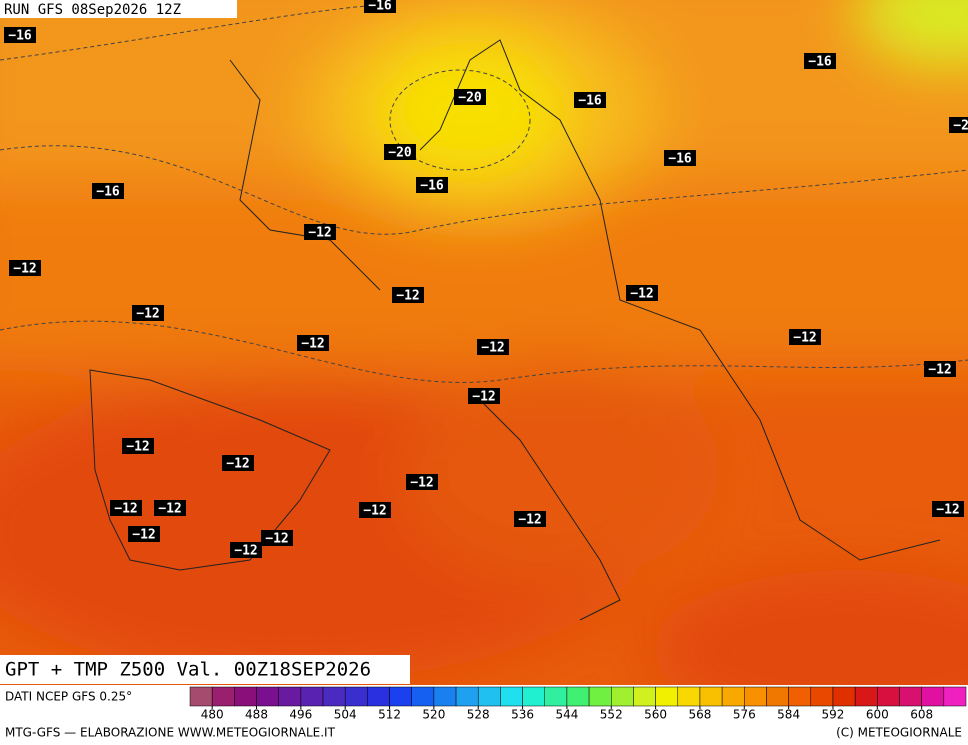  I want to click on colorbar-tick-label: 608, so click(921, 715).